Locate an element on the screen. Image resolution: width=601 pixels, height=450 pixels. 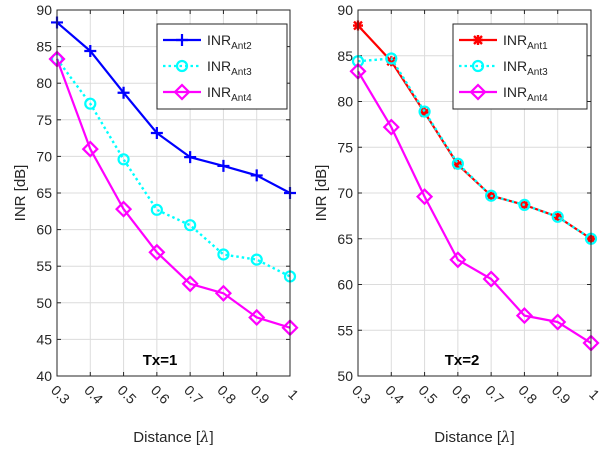
panel-annotation: Tx=2 is located at coordinates (462, 360).